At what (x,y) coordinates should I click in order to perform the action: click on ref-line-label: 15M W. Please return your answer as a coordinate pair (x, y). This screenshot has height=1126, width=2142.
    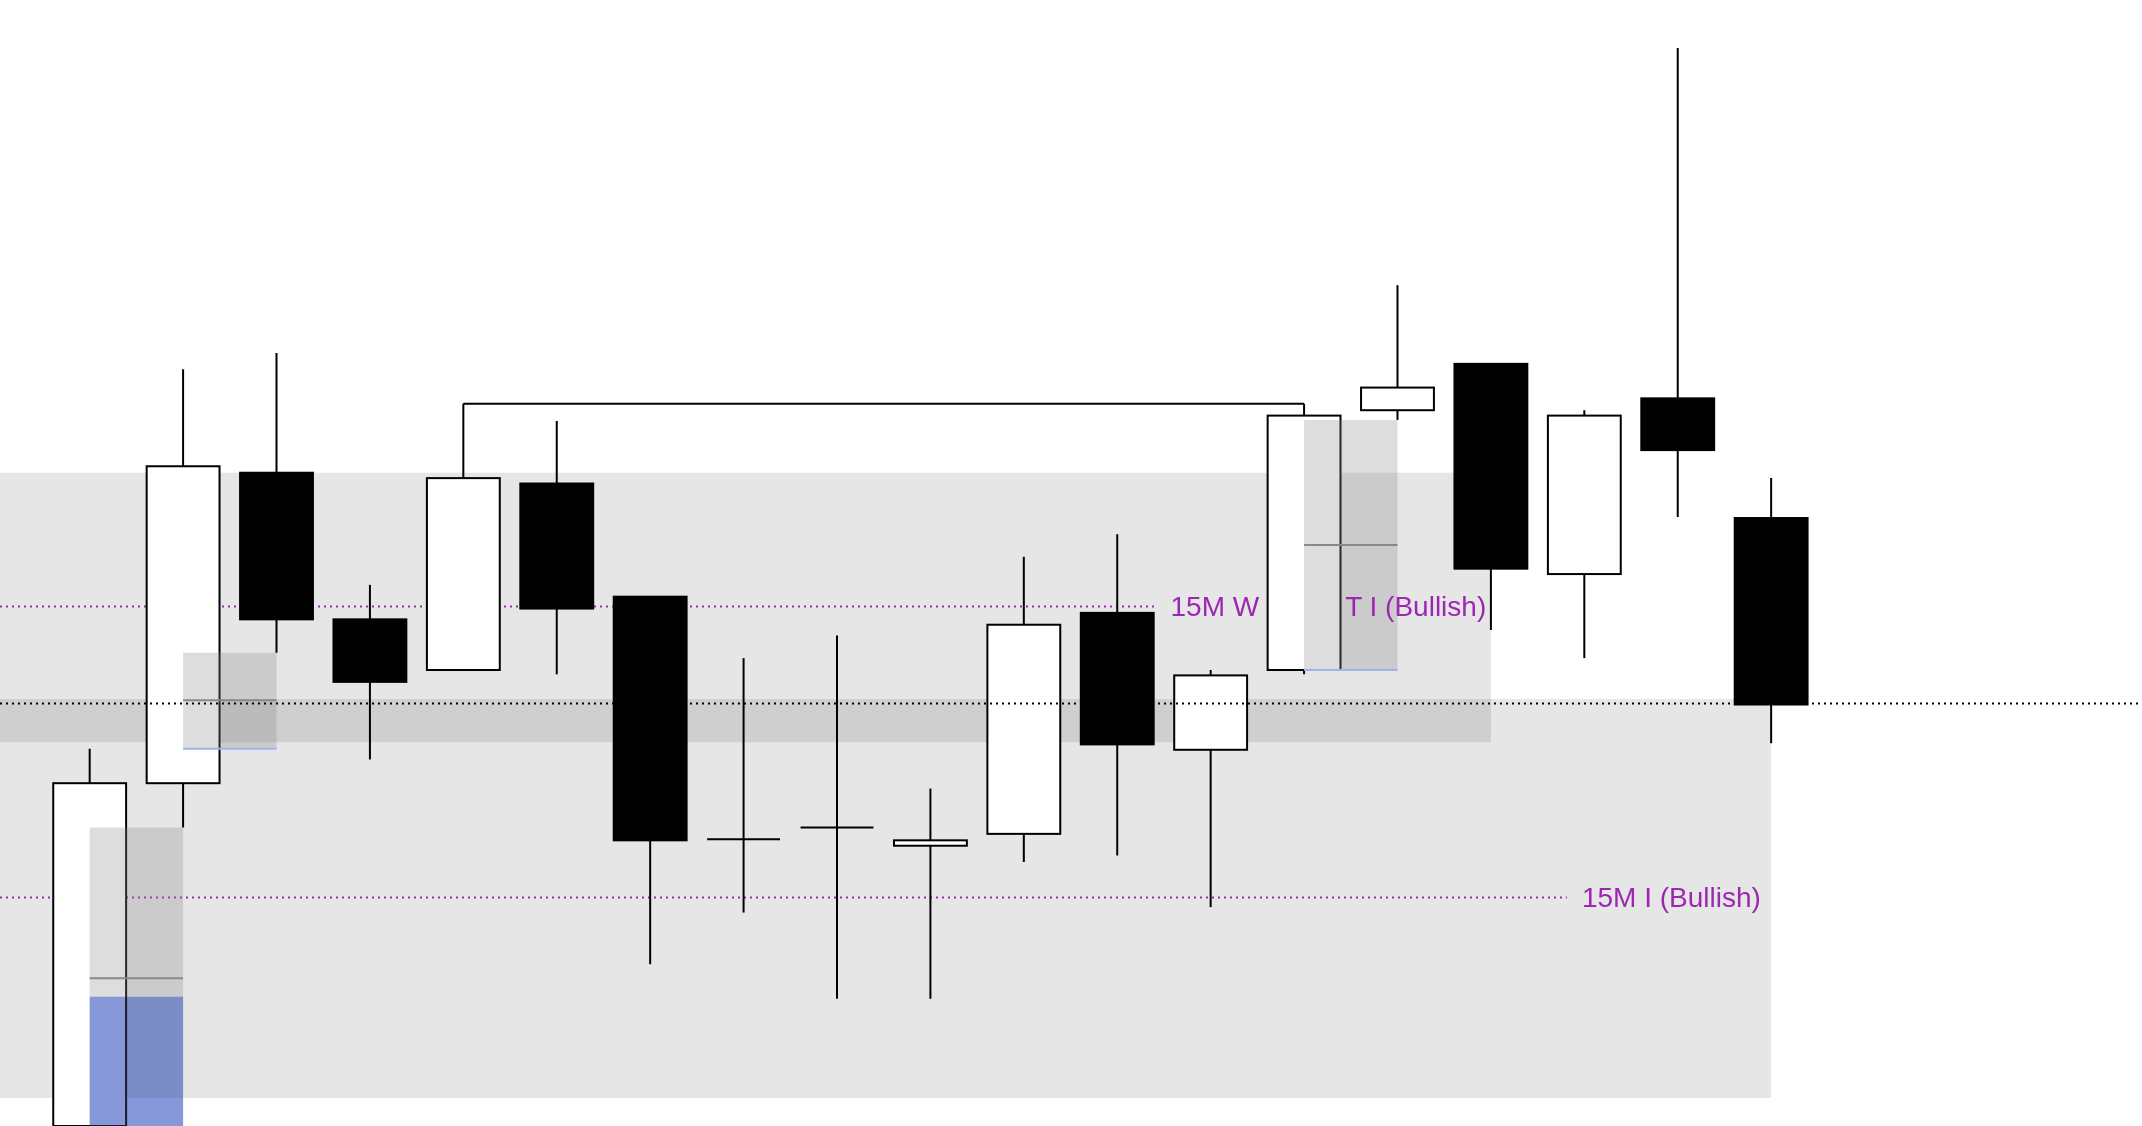
    Looking at the image, I should click on (1215, 606).